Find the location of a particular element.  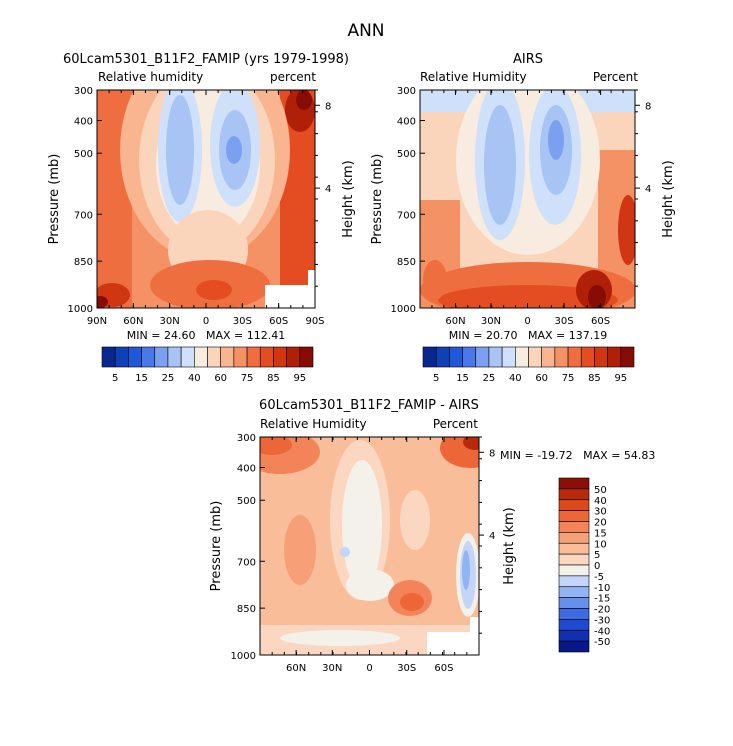

panel2-ylabel: Pressure (mb) is located at coordinates (377, 199).